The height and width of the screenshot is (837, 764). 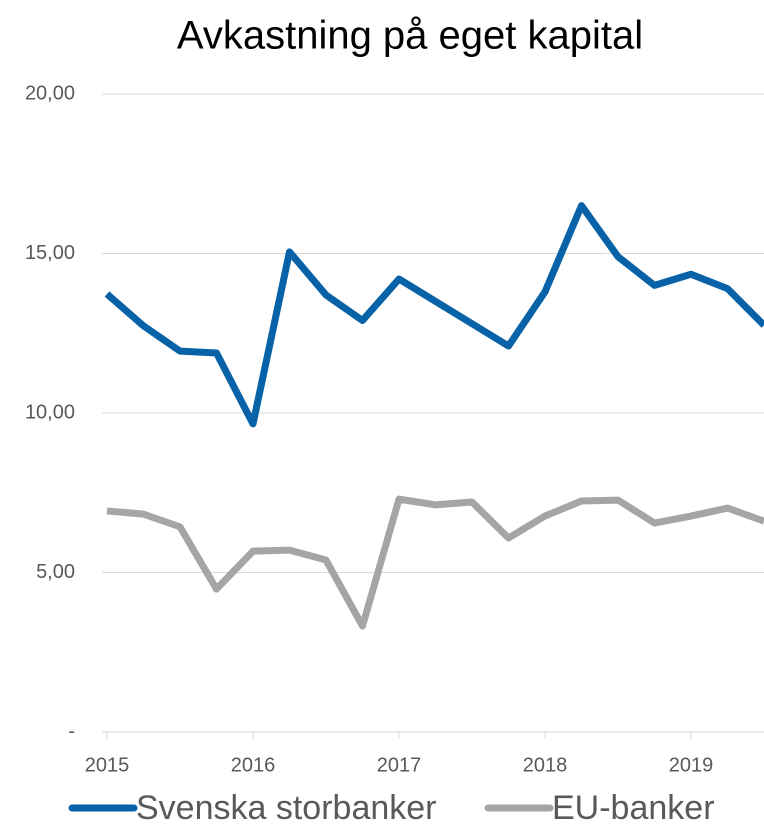 I want to click on x-tick-label: 2016, so click(x=253, y=765).